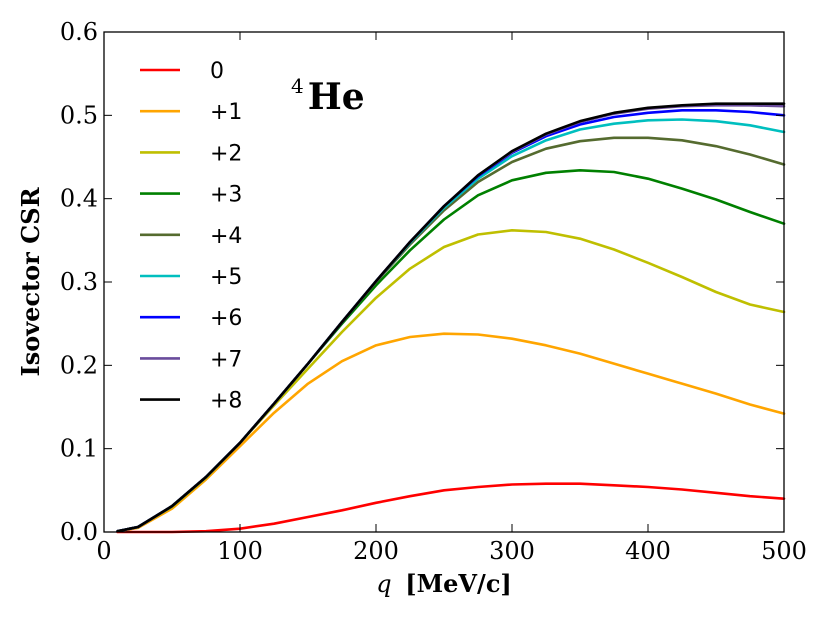  I want to click on x-tick-label-3: 300, so click(512, 551).